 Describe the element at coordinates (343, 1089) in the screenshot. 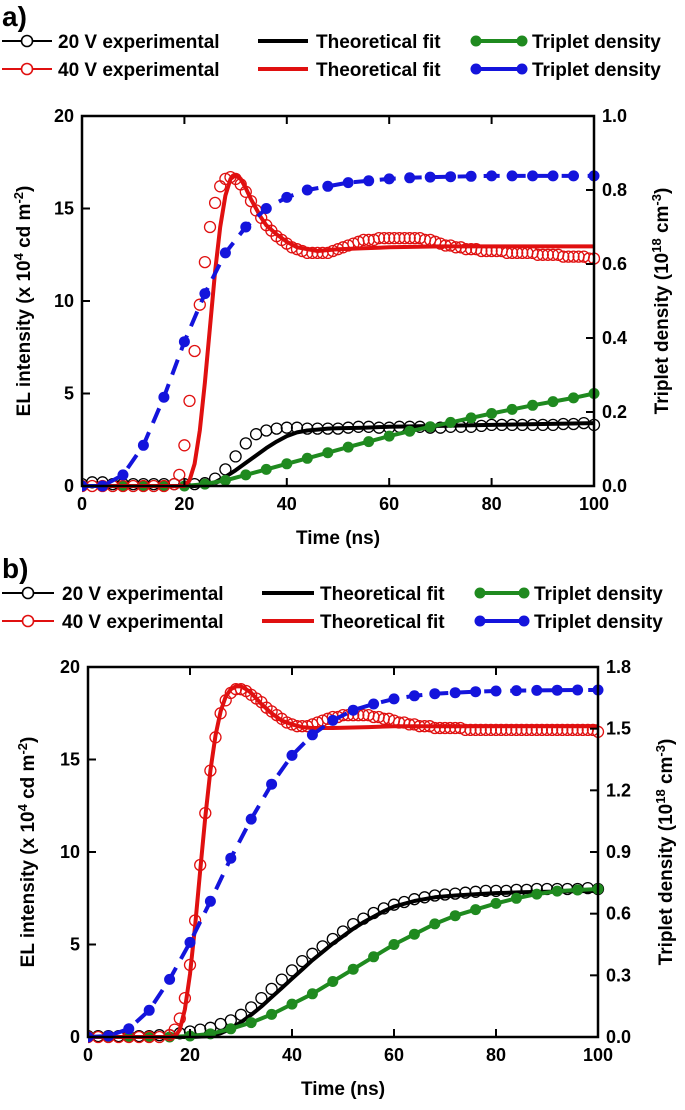

I see `x-axis-label: Time (ns)` at that location.